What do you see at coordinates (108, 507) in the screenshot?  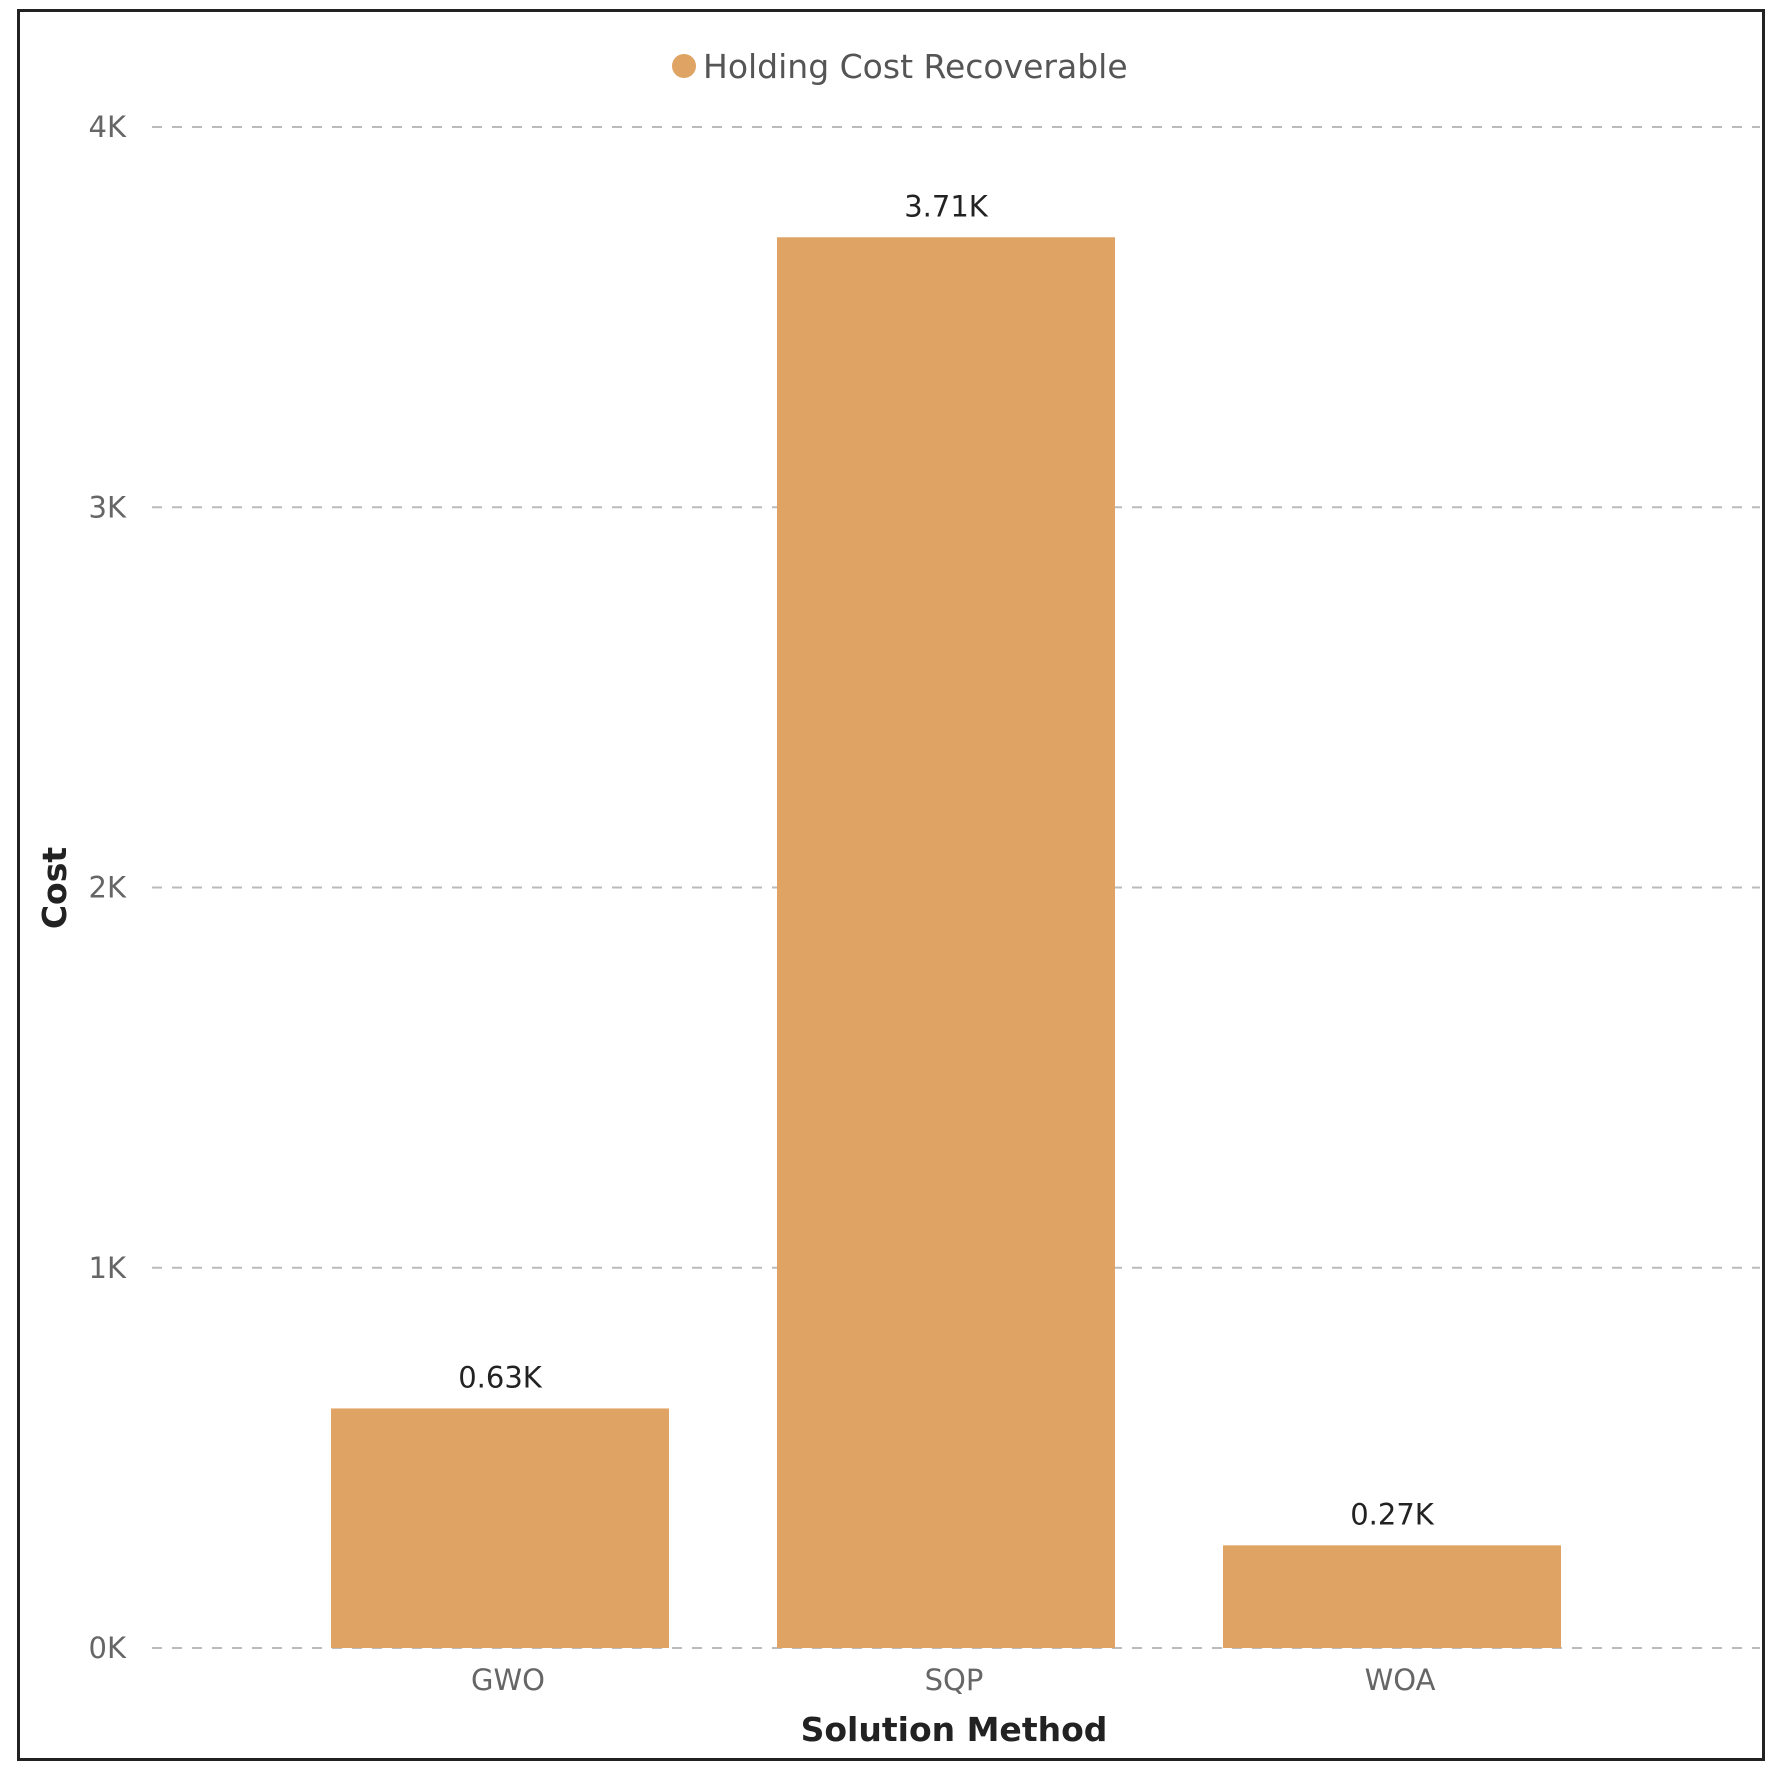 I see `y-tick-label: 3K` at bounding box center [108, 507].